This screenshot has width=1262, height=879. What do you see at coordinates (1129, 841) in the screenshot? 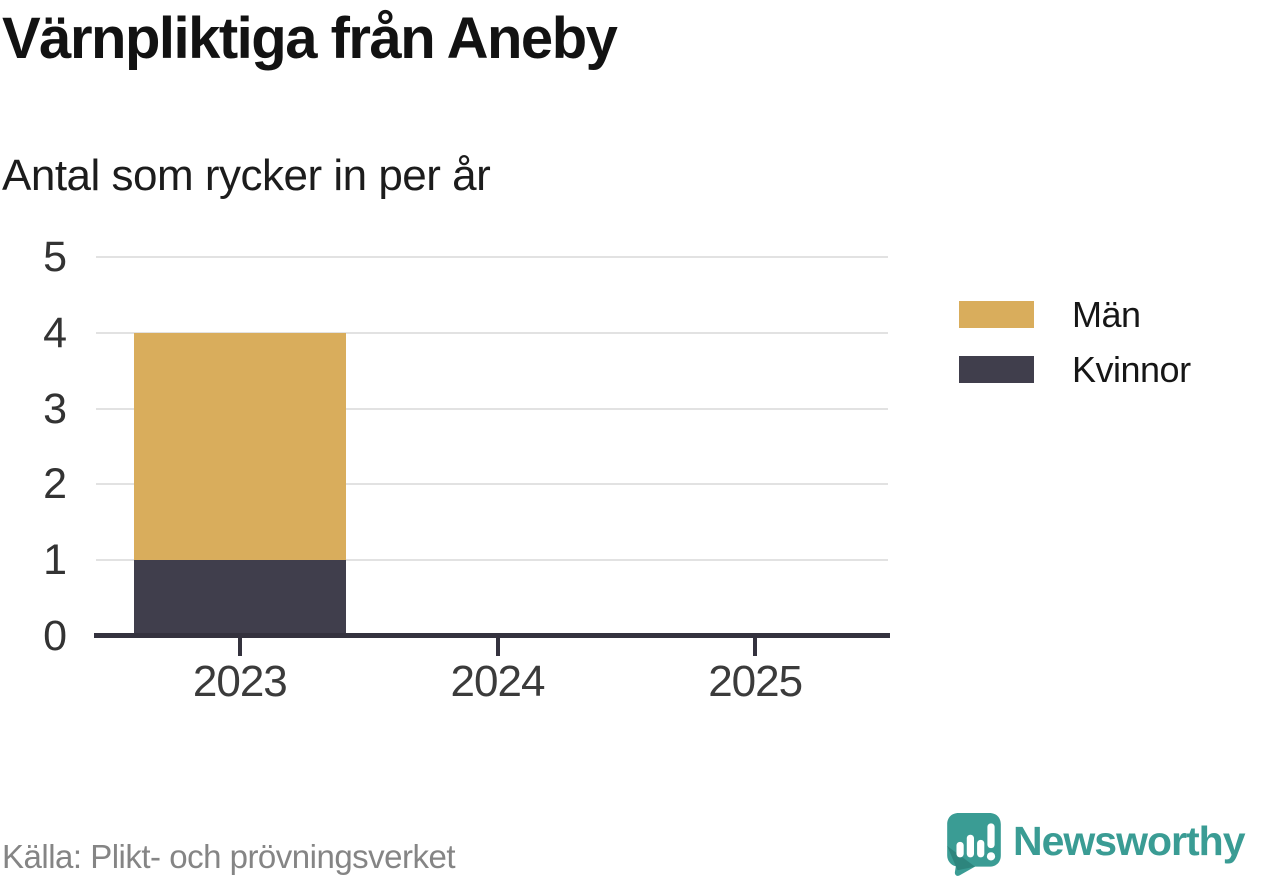
I see `newsworthy-wordmark: Newsworthy` at bounding box center [1129, 841].